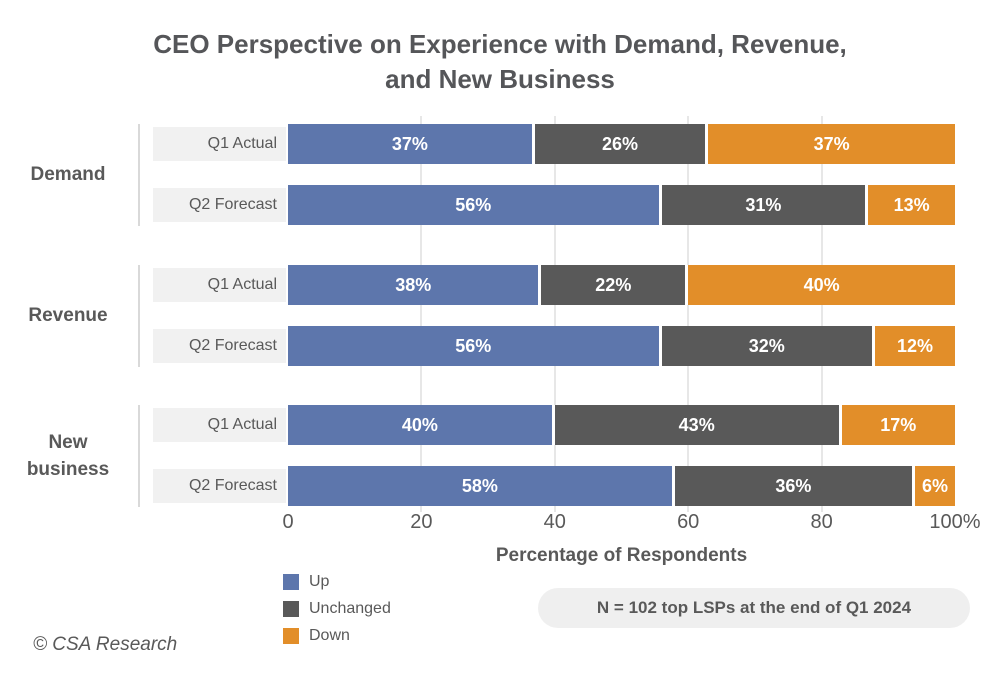 Image resolution: width=1000 pixels, height=679 pixels. I want to click on bar-segment-up: 40%, so click(421, 425).